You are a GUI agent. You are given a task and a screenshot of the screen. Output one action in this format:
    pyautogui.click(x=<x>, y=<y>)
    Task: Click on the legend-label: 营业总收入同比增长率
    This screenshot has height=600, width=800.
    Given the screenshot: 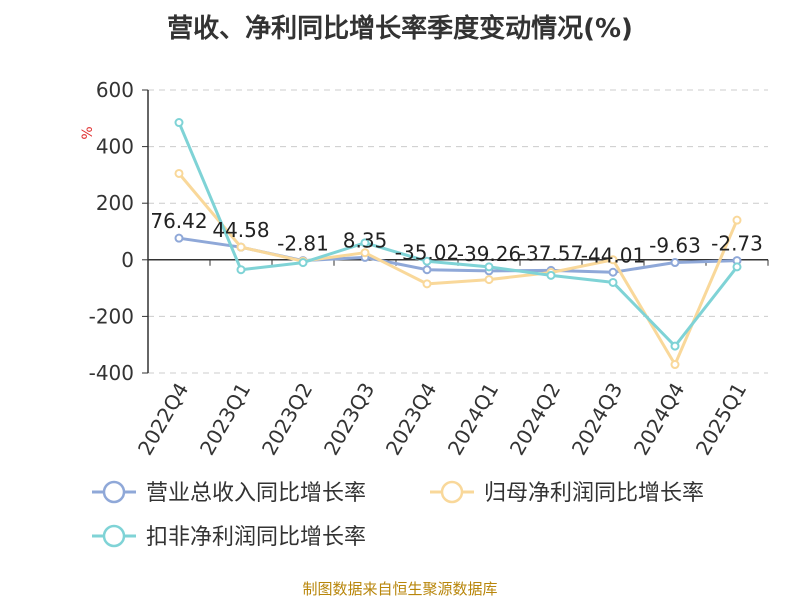 What is the action you would take?
    pyautogui.click(x=256, y=493)
    